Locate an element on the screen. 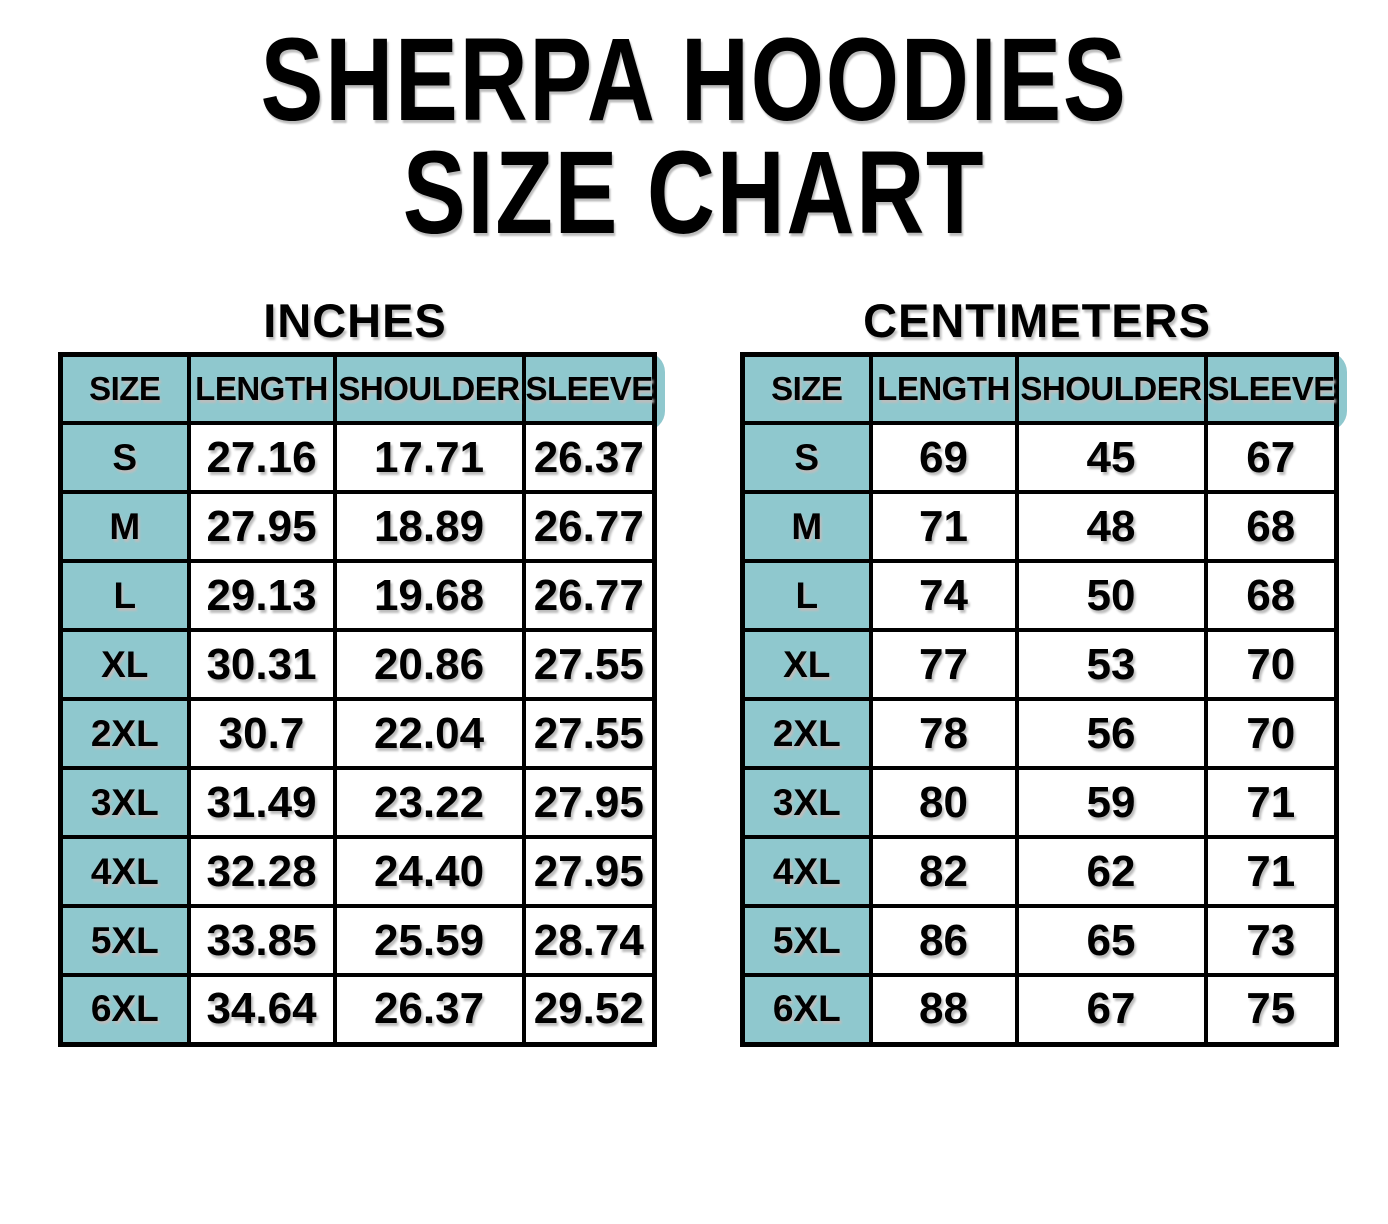  value-cell: 86 is located at coordinates (943, 941).